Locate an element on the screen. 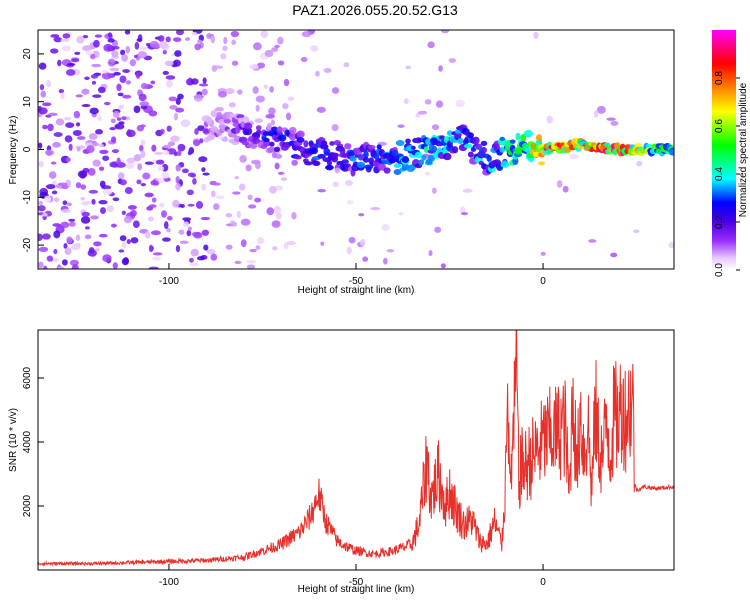  colorbar-tick-label: 0.0 is located at coordinates (719, 270).